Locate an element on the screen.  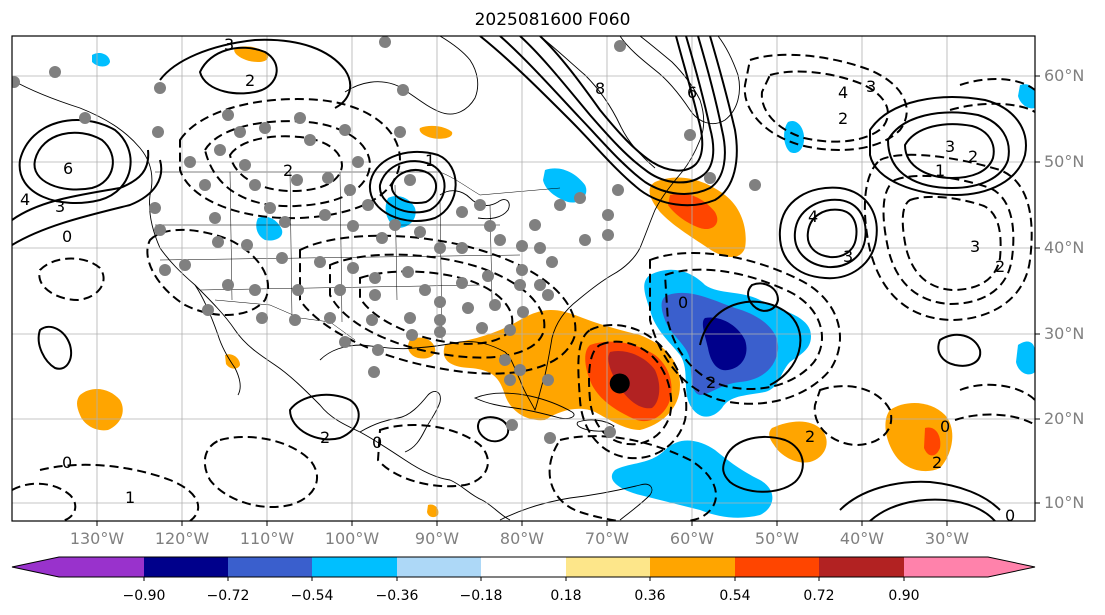
lon-label: 40°W is located at coordinates (862, 538).